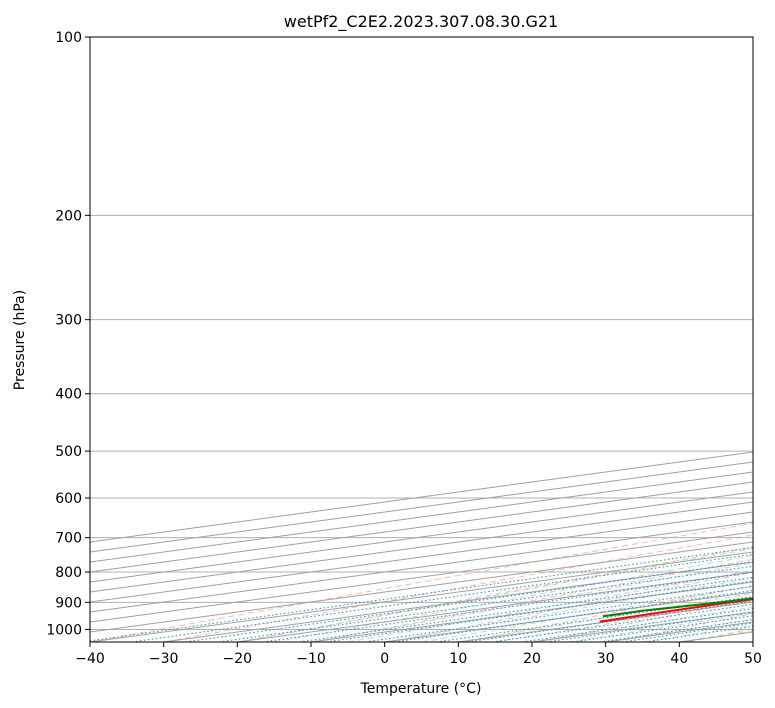 This screenshot has width=775, height=708. I want to click on moist-adiabats, so click(495, 595).